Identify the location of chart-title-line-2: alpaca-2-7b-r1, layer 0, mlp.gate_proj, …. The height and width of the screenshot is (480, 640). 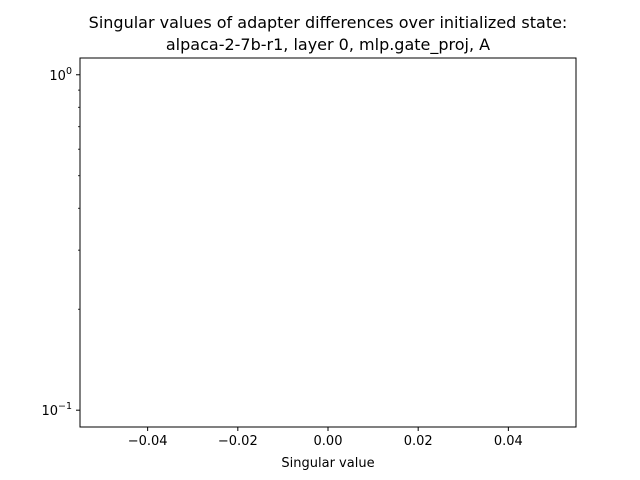
(328, 45).